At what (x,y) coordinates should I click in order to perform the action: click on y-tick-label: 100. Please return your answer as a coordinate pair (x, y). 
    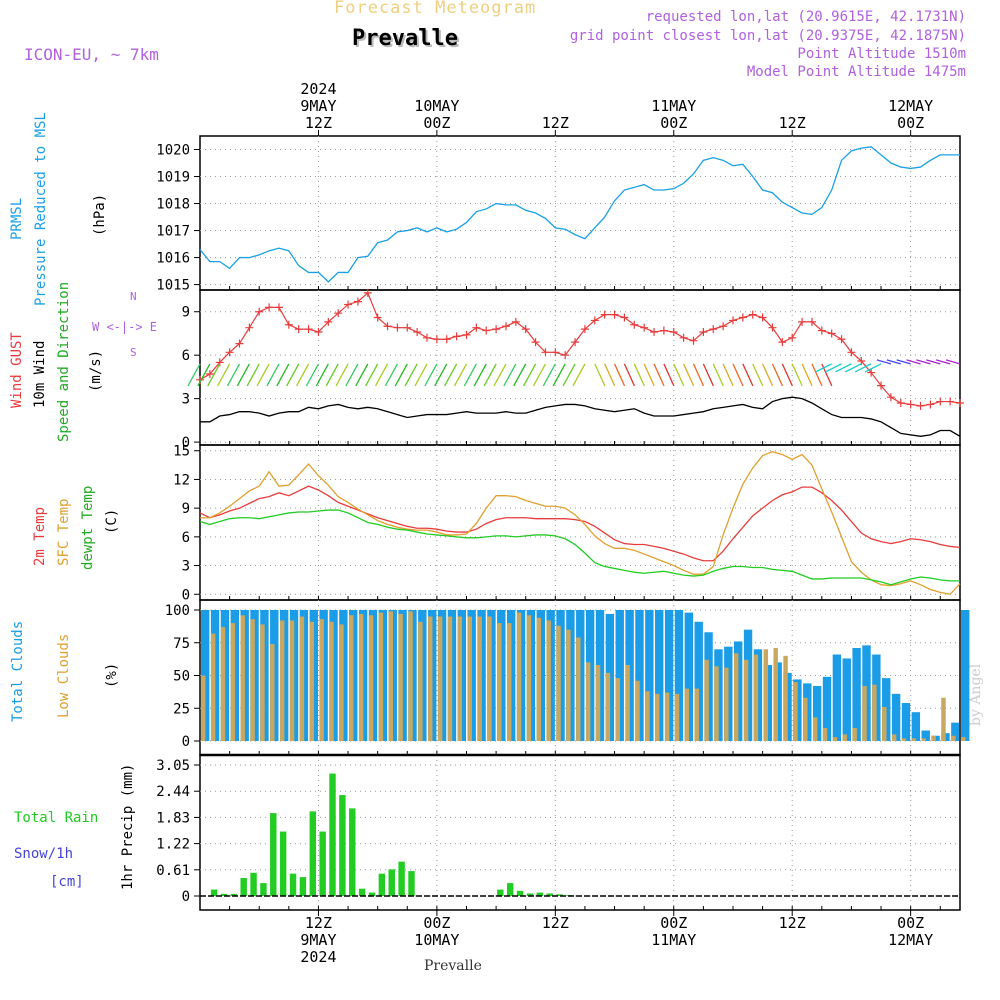
    Looking at the image, I should click on (177, 611).